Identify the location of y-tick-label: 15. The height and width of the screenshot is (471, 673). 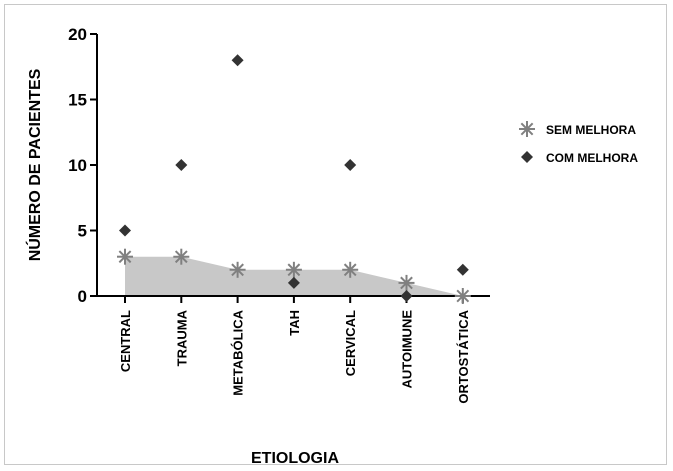
(77, 100).